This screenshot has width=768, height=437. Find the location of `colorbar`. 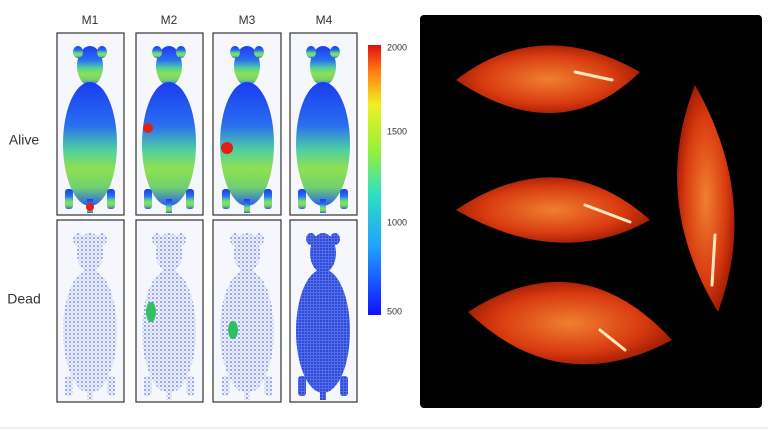

colorbar is located at coordinates (374, 180).